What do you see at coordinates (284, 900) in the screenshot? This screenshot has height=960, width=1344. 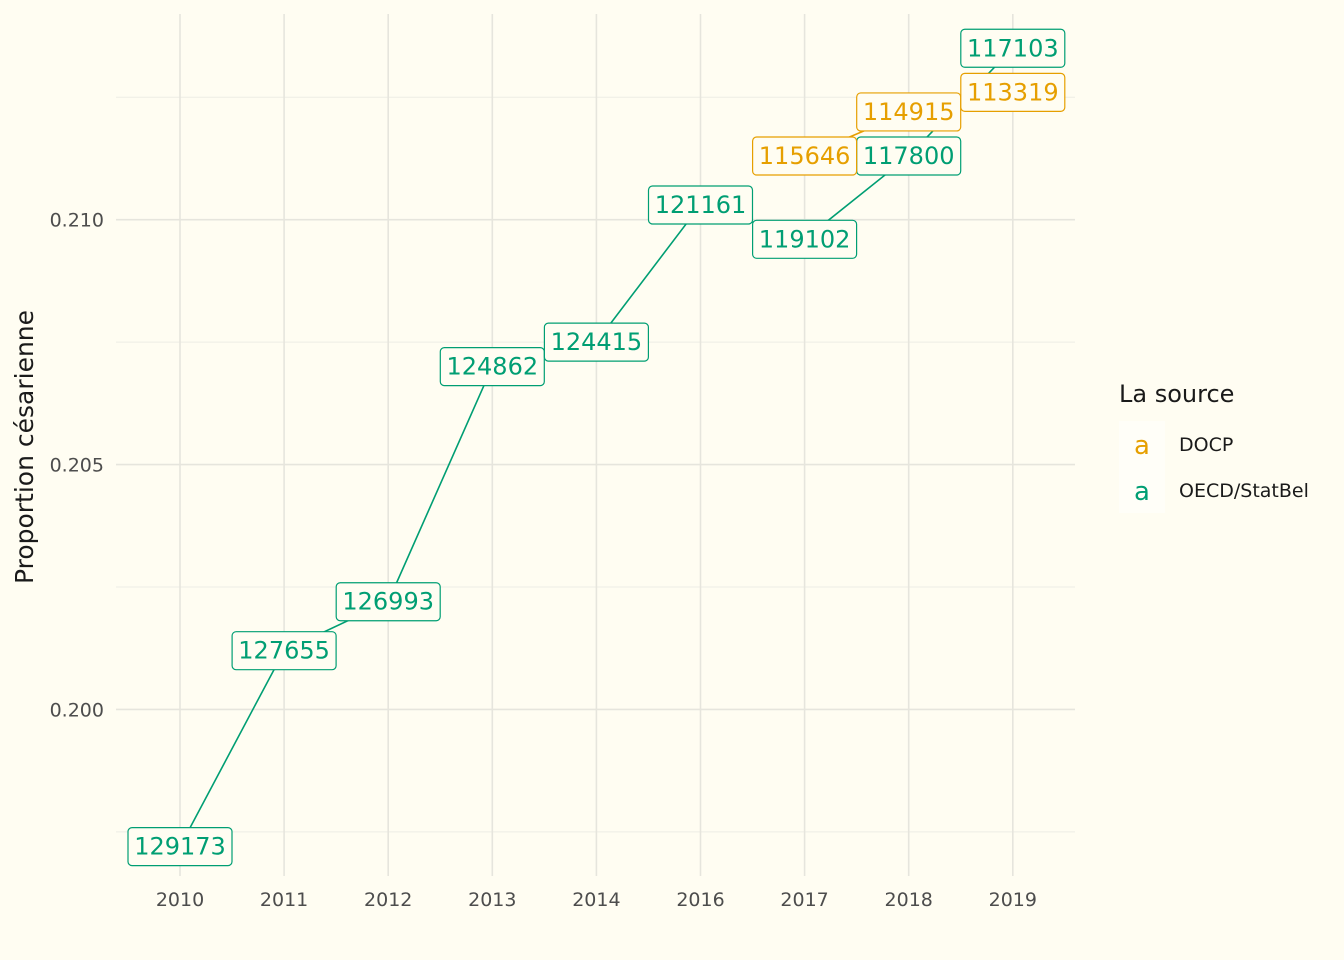 I see `x-tick-label: 2011` at bounding box center [284, 900].